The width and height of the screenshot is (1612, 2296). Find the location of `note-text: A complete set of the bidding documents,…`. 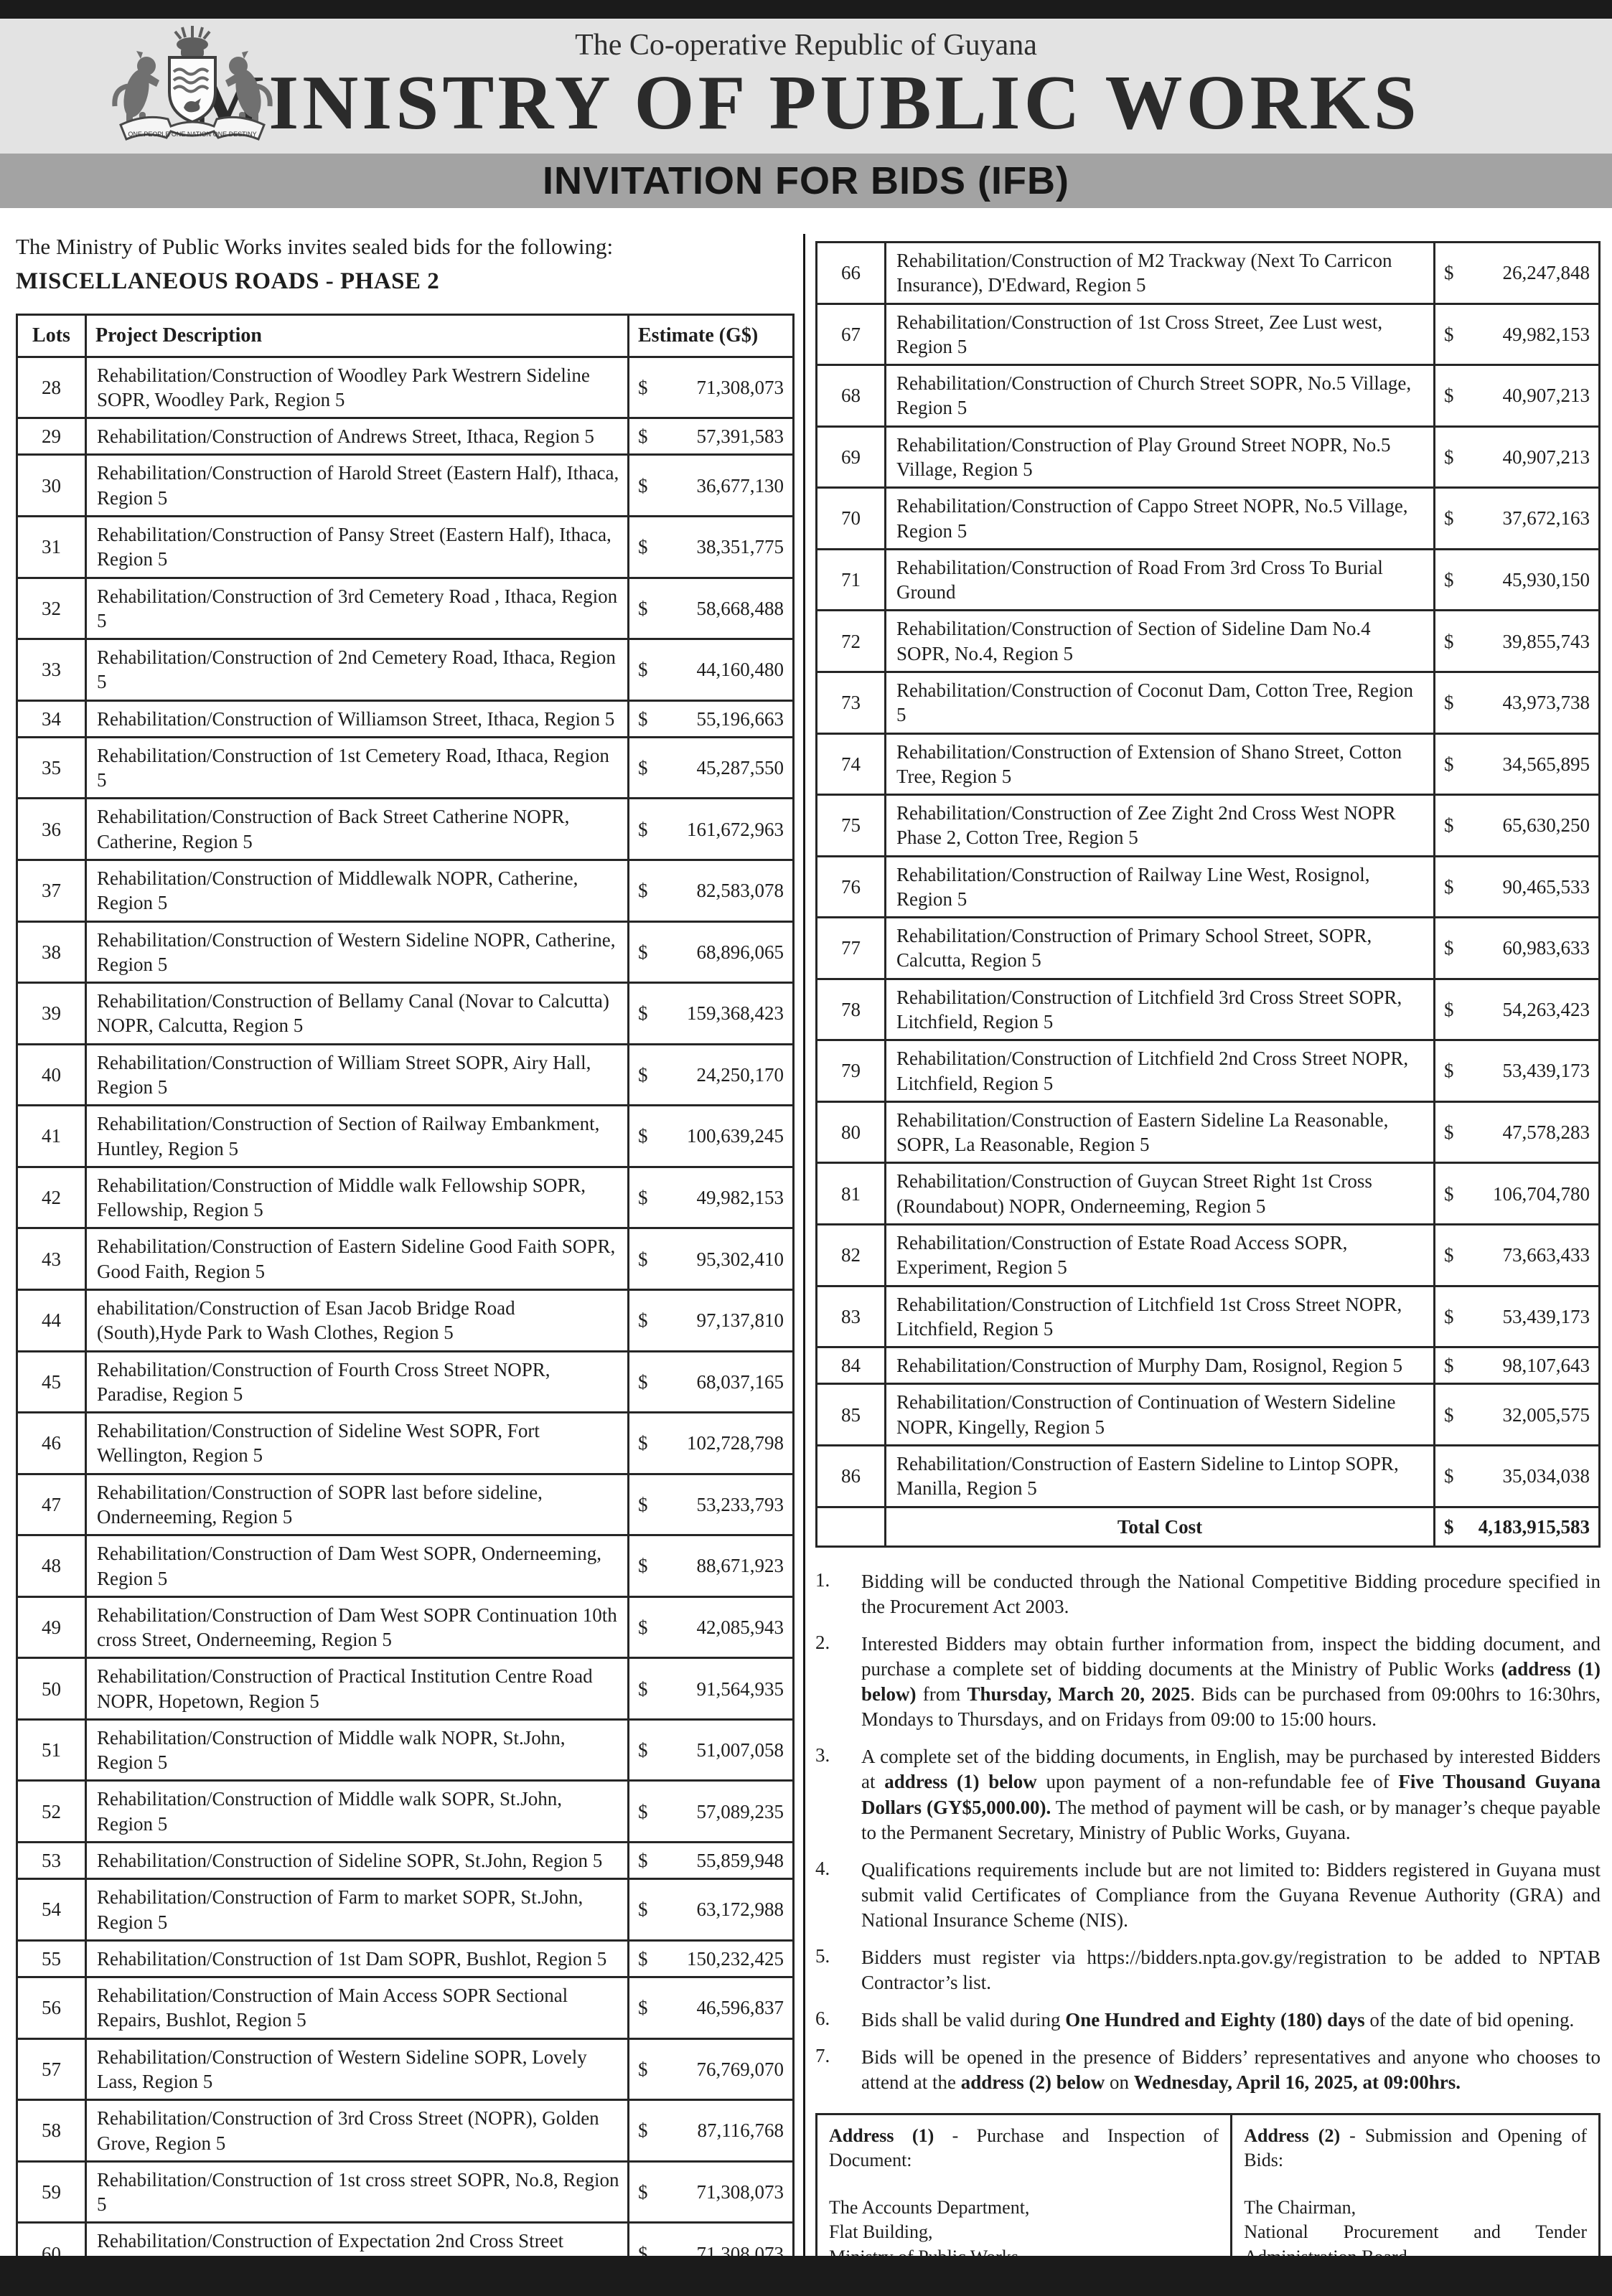

note-text: A complete set of the bidding documents,… is located at coordinates (1231, 1795).